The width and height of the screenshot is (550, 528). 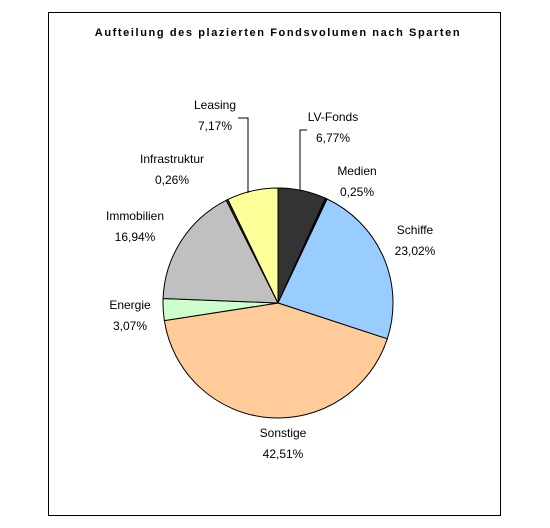 I want to click on slice-label: LV-Fonds, so click(x=333, y=117).